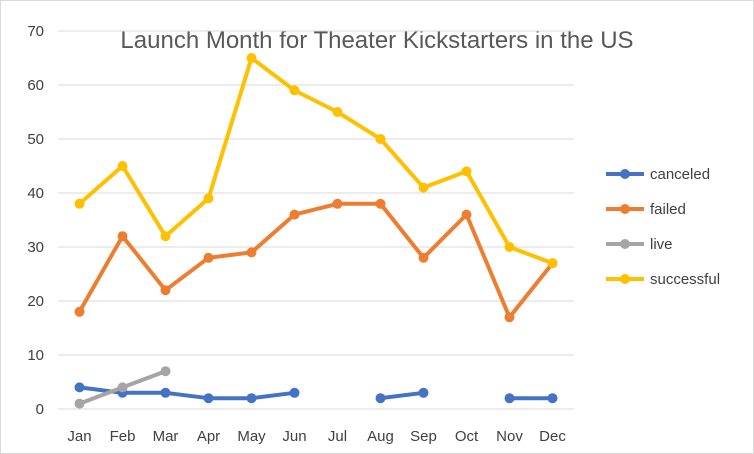 The width and height of the screenshot is (754, 454). I want to click on y-tick-label: 40, so click(35, 193).